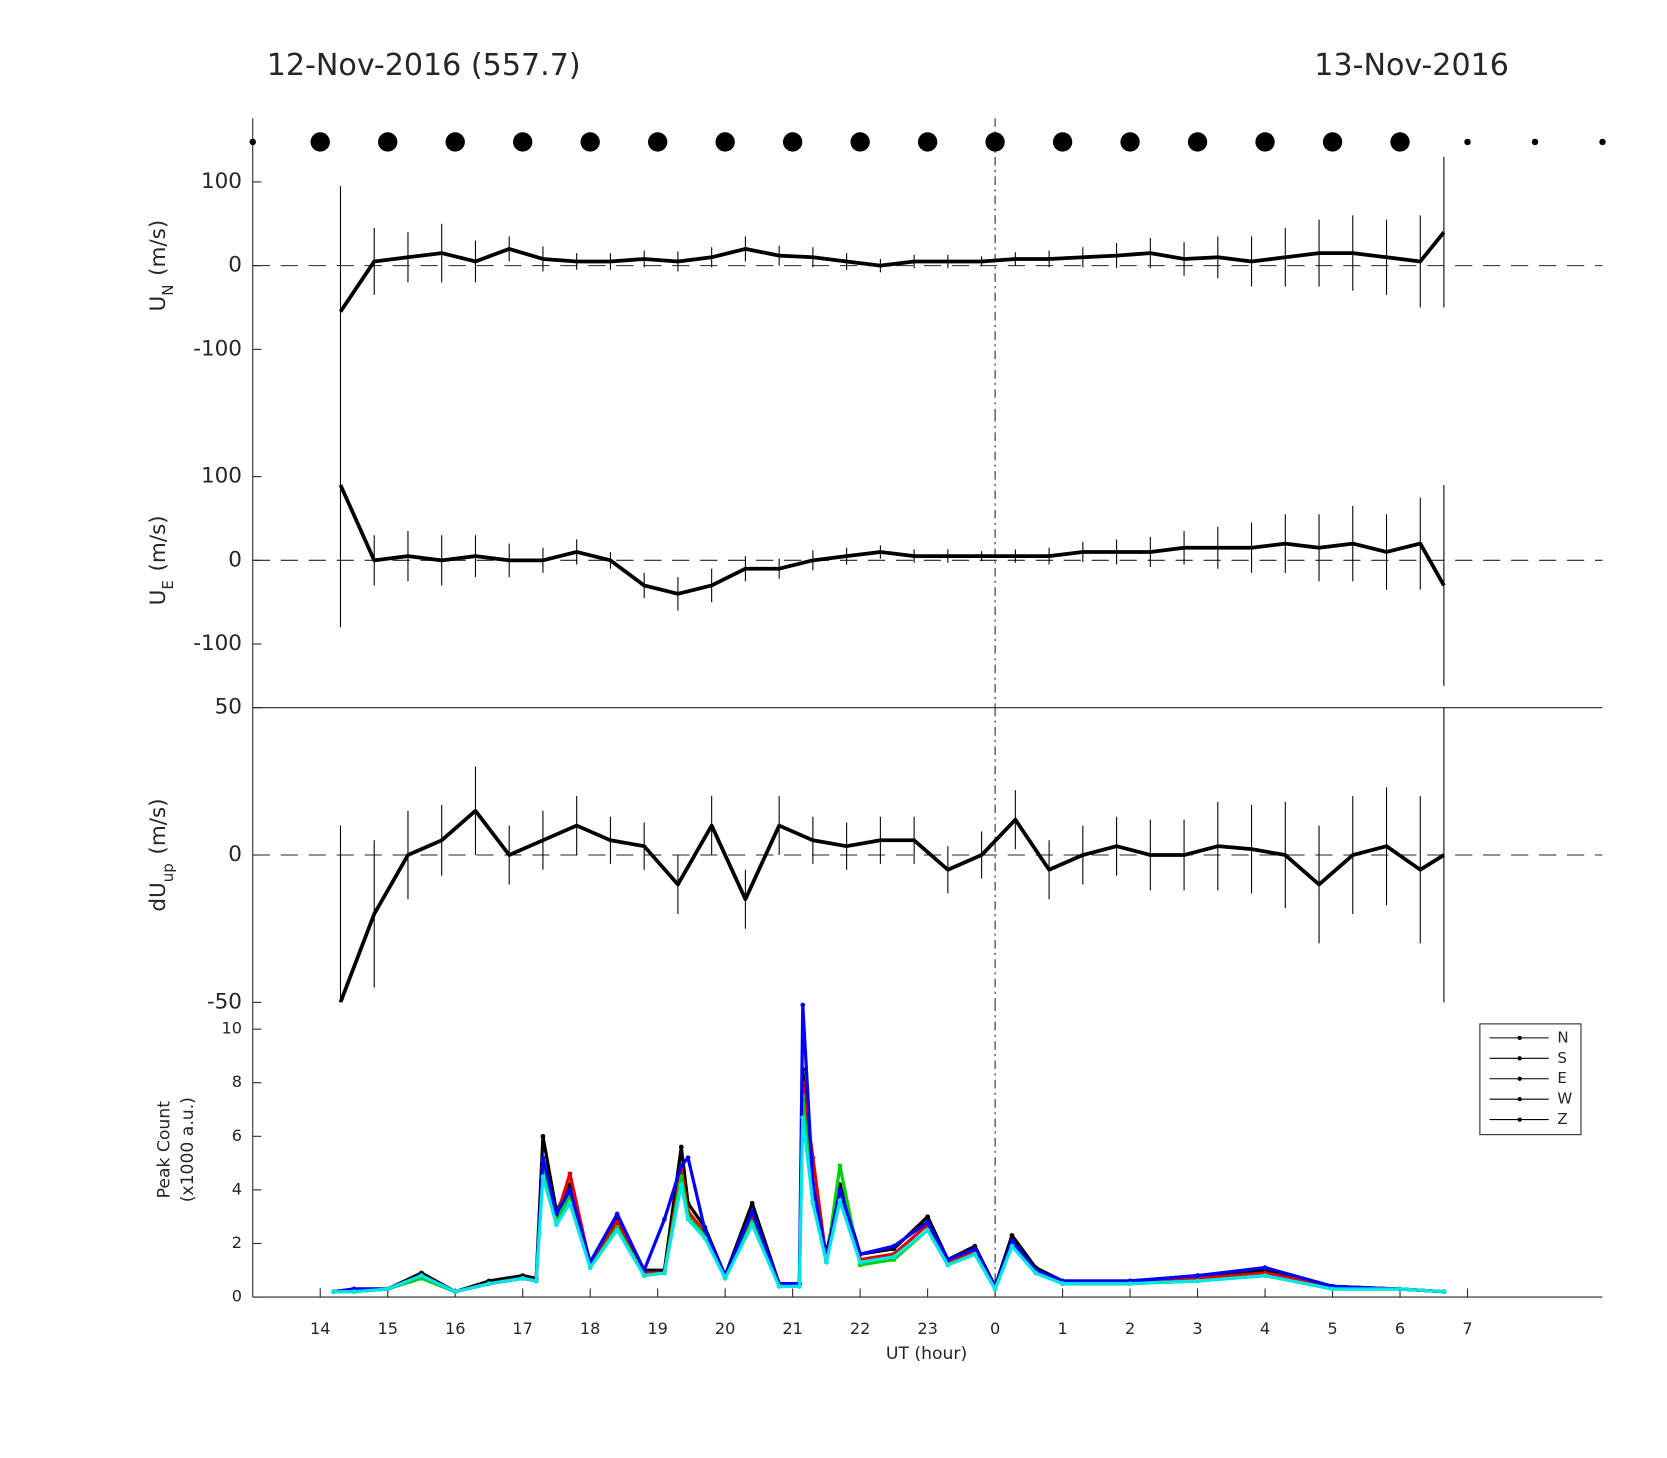  I want to click on title-right: 13-Nov-2016, so click(1411, 65).